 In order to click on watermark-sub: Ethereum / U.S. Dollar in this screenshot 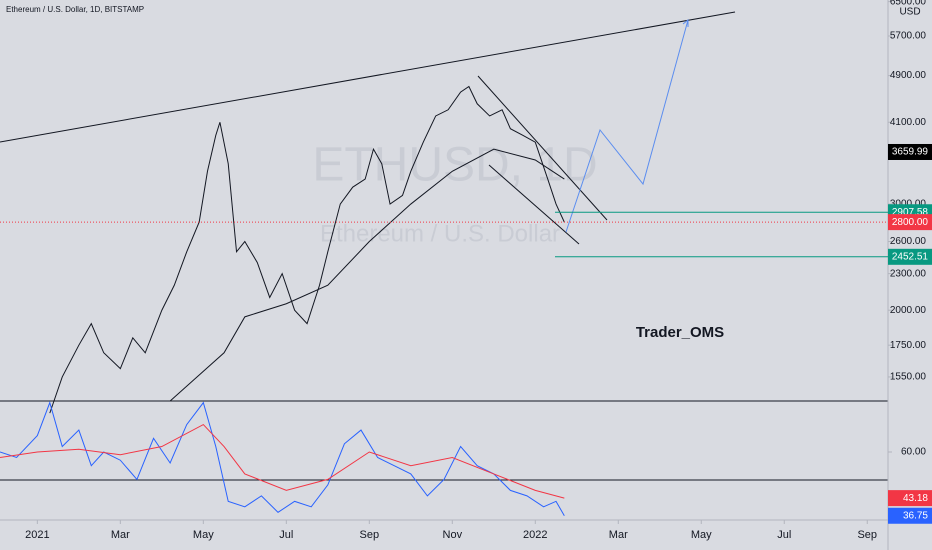, I will do `click(440, 233)`.